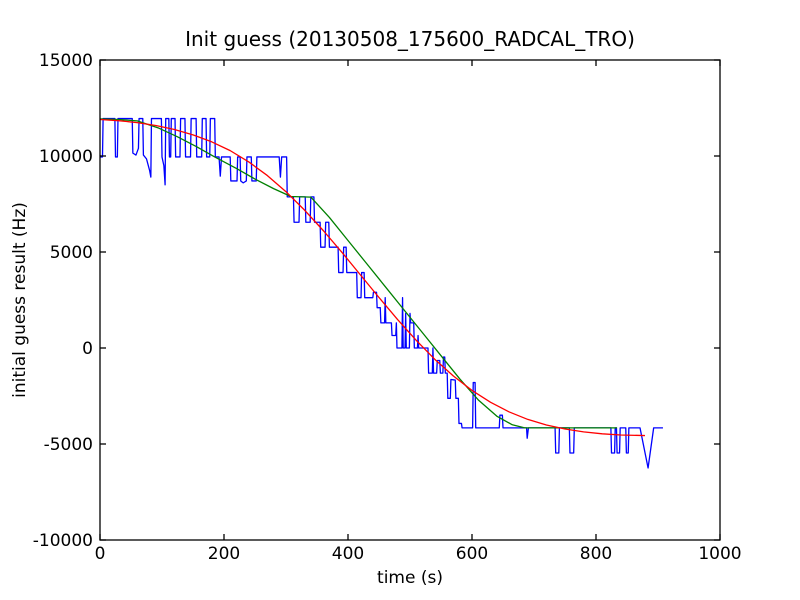 The image size is (800, 600). Describe the element at coordinates (410, 39) in the screenshot. I see `chart-title: Init guess (20130508_175600_RADCAL_TRO)` at that location.